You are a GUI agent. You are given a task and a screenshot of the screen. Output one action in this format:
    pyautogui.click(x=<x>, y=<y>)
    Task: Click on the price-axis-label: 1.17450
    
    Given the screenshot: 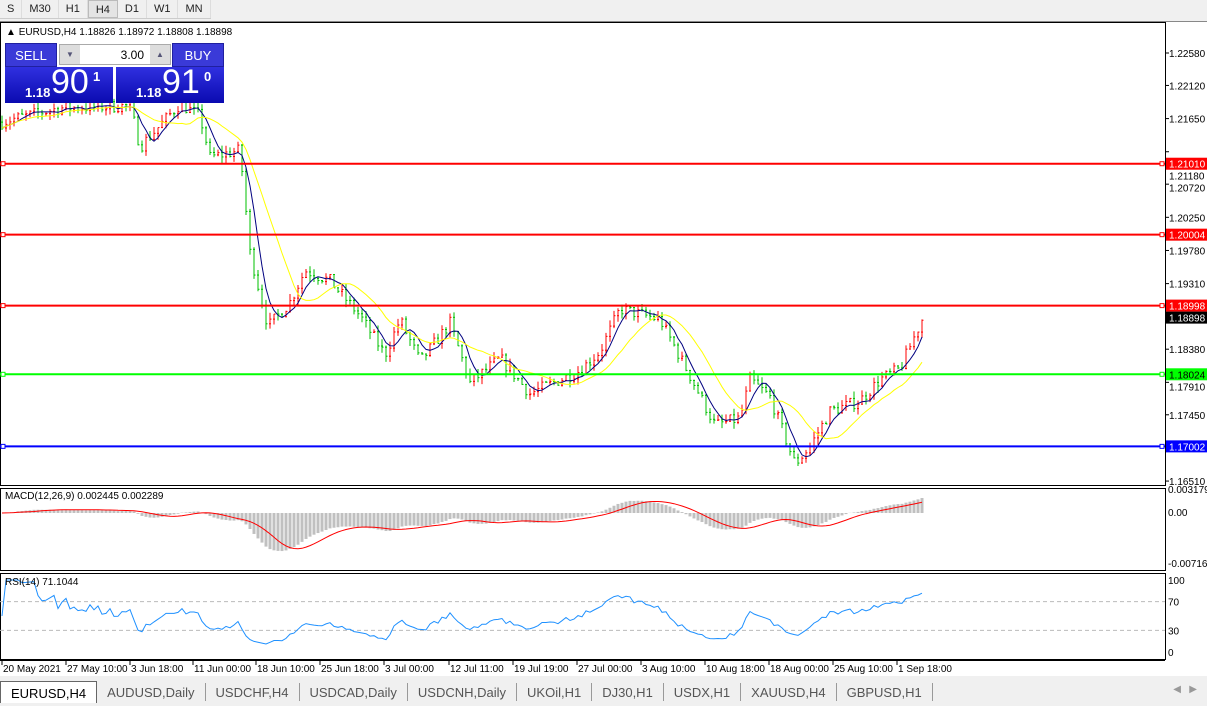 What is the action you would take?
    pyautogui.click(x=1187, y=416)
    